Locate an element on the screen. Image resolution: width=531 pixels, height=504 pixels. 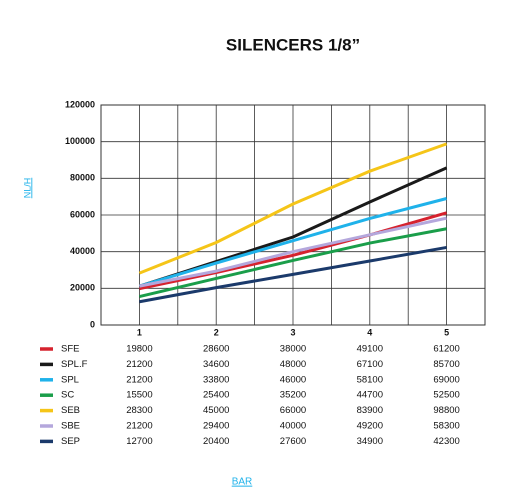
table-value: 44700 is located at coordinates (370, 395).